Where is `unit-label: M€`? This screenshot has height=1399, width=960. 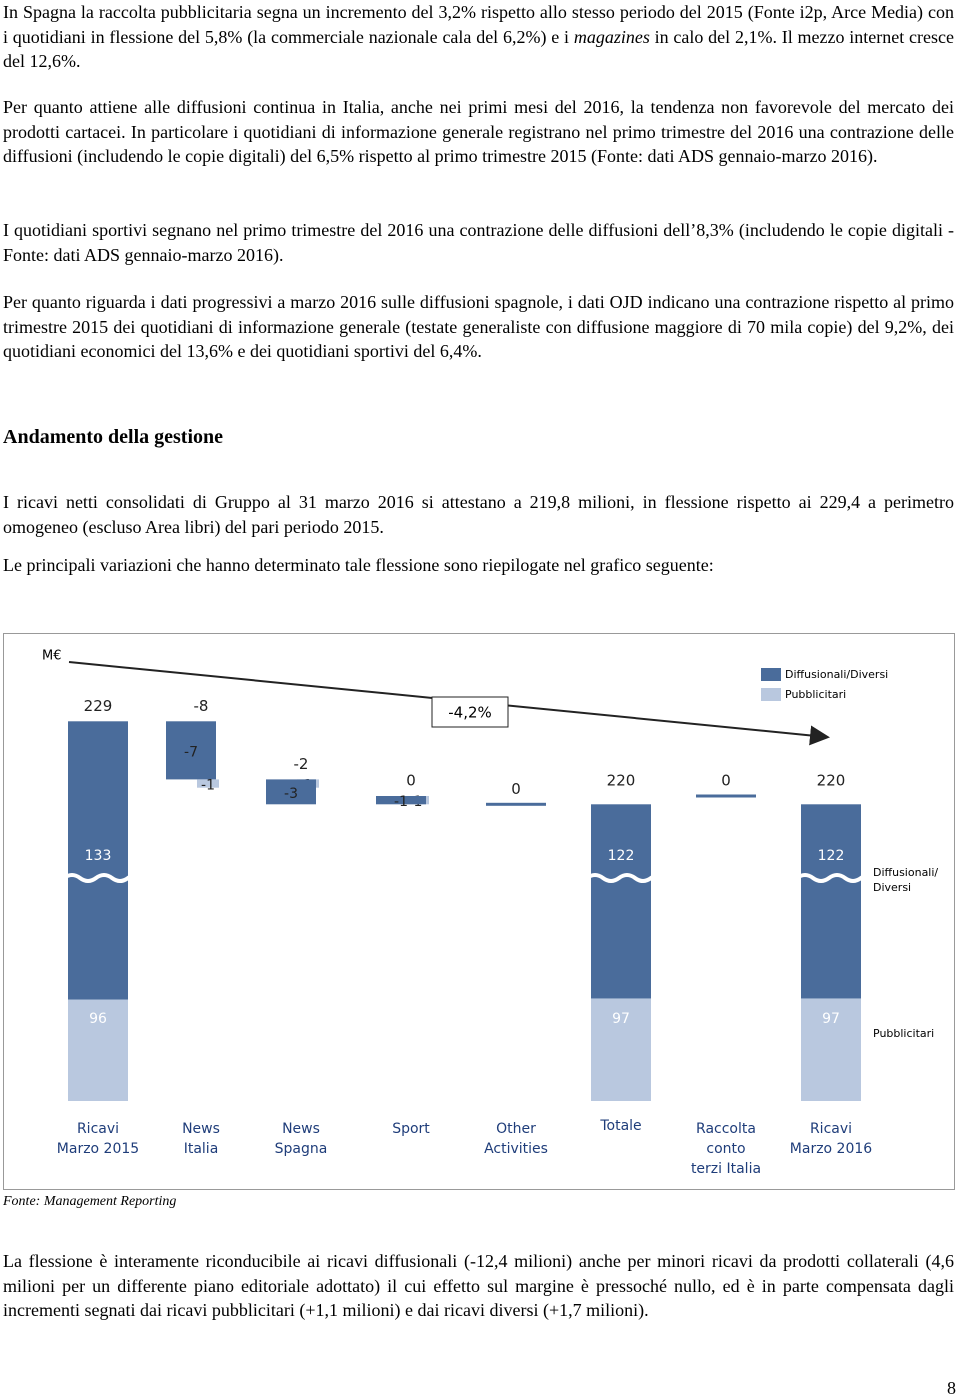 unit-label: M€ is located at coordinates (52, 656).